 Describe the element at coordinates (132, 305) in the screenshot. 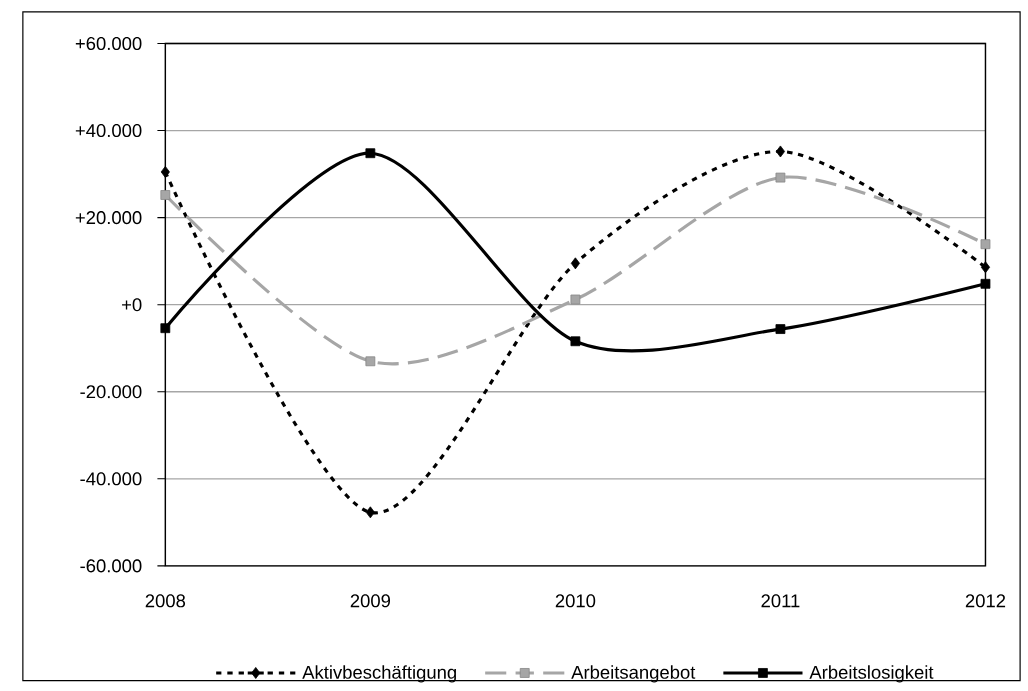

I see `y-tick-label: +0` at that location.